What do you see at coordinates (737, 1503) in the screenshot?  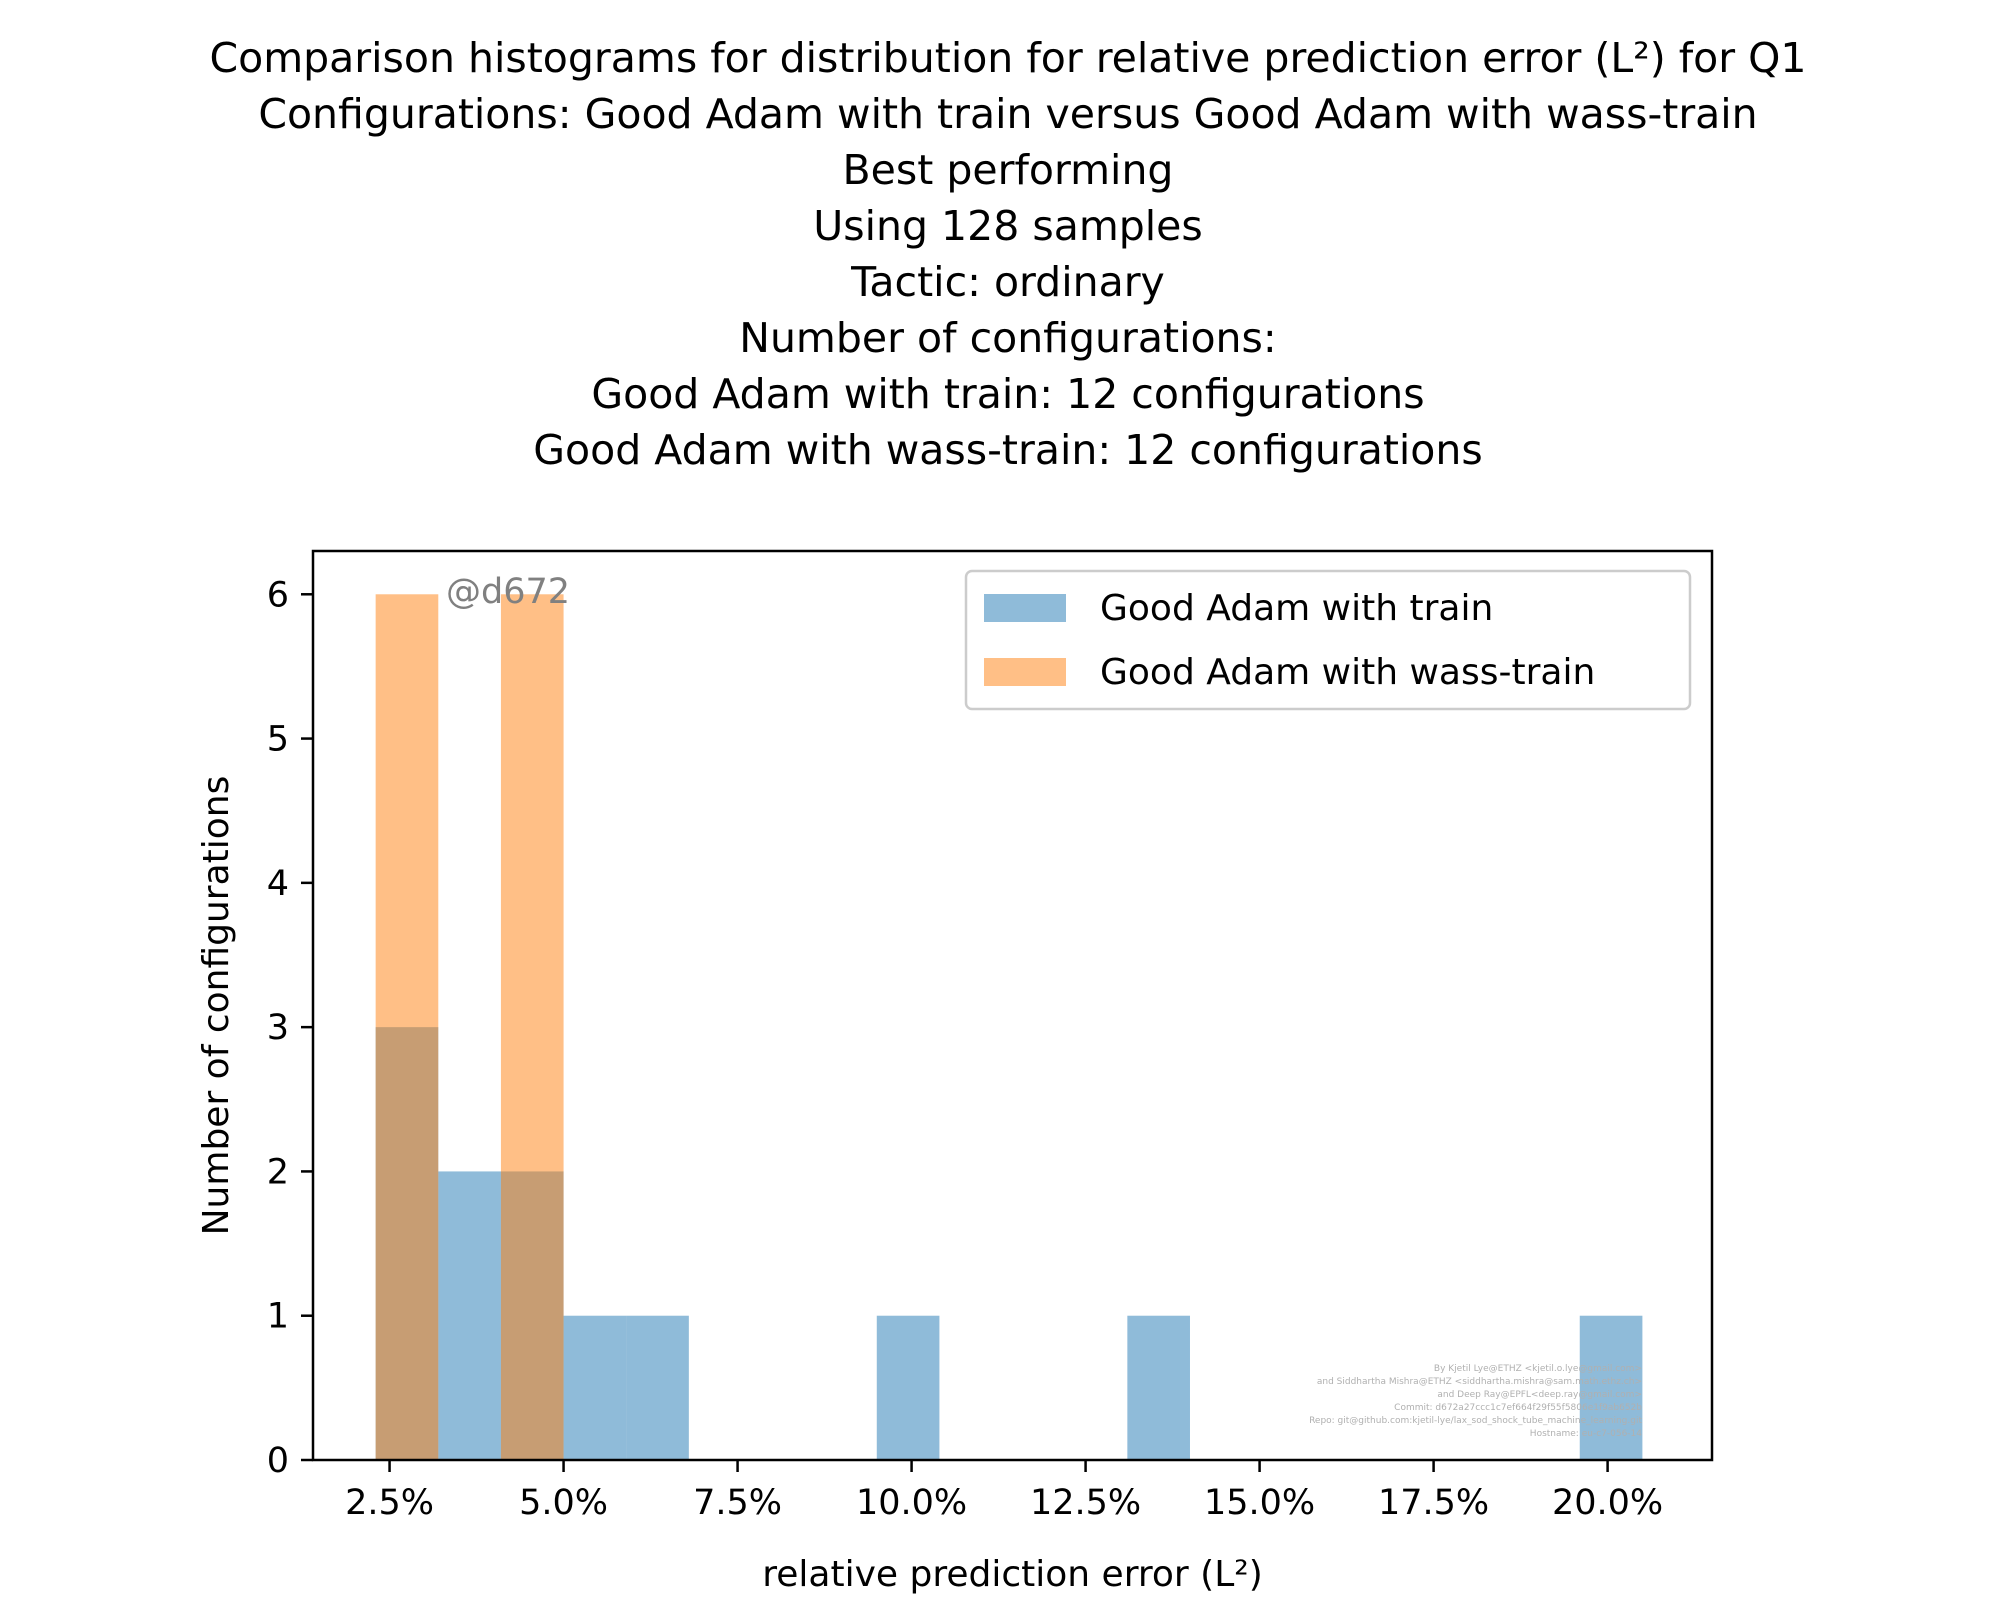 I see `x-tick-label: 7.5%` at bounding box center [737, 1503].